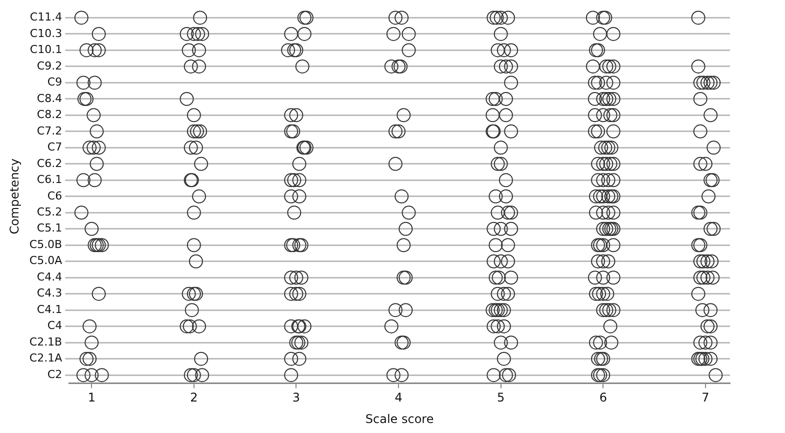  Describe the element at coordinates (603, 397) in the screenshot. I see `x-tick-label: 6` at that location.